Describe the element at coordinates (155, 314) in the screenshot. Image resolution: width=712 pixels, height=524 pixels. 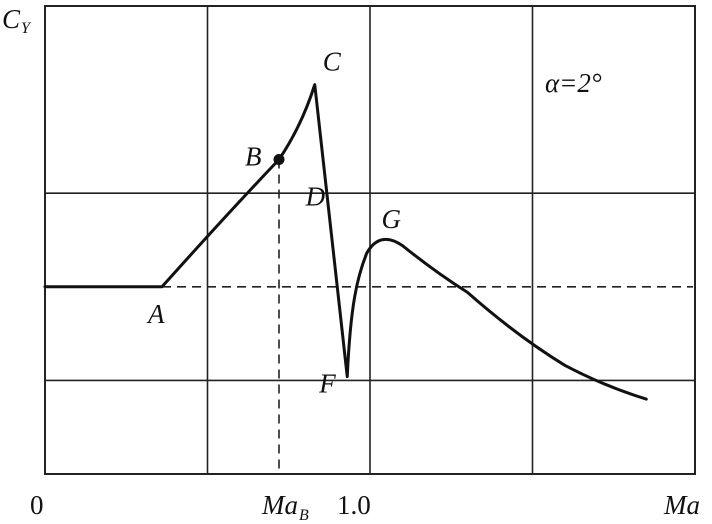
I see `point-label-a: A` at that location.